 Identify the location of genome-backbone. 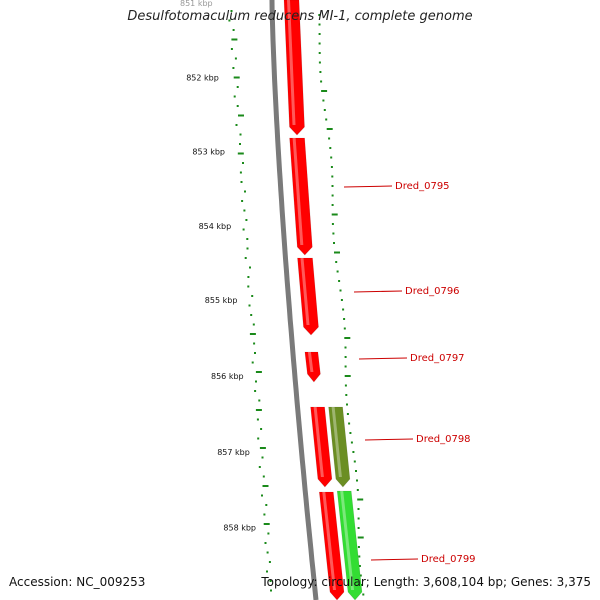
(294, 300).